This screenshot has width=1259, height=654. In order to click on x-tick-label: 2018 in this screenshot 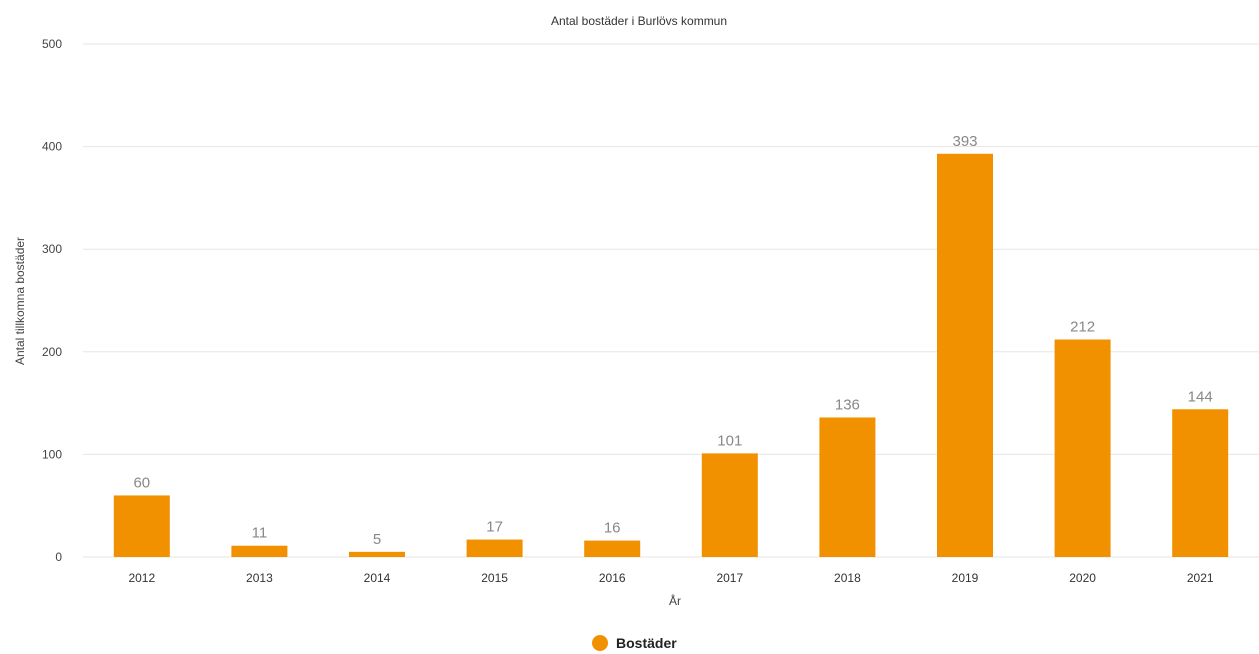, I will do `click(847, 578)`.